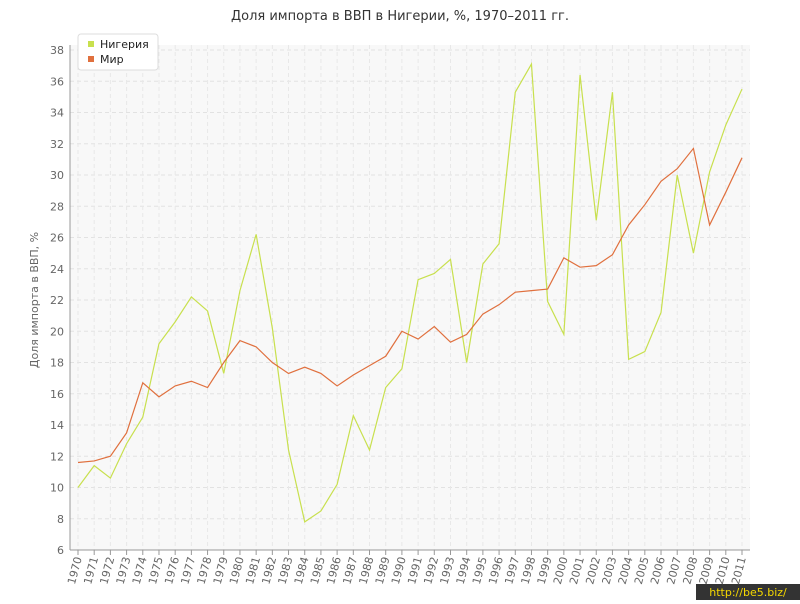 This screenshot has height=604, width=800. I want to click on legend-label: Нигерия, so click(124, 44).